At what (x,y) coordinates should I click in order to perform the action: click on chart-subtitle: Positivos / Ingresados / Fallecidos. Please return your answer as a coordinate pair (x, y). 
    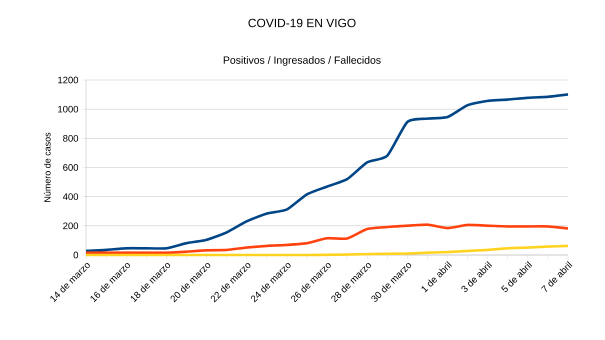
    Looking at the image, I should click on (302, 61).